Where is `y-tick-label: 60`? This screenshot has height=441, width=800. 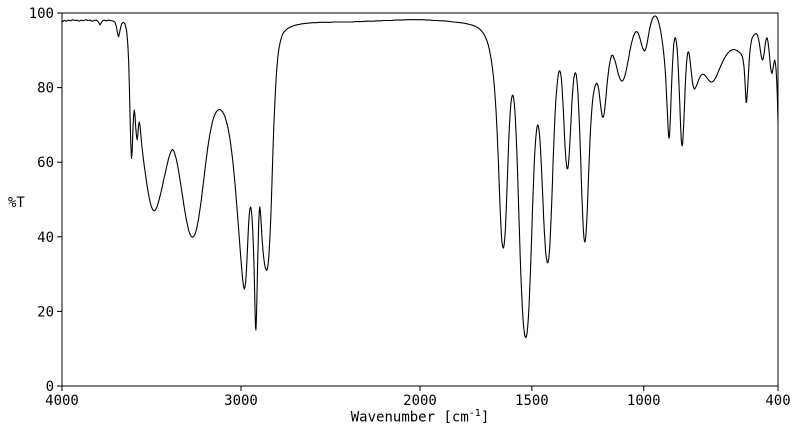 y-tick-label: 60 is located at coordinates (45, 163).